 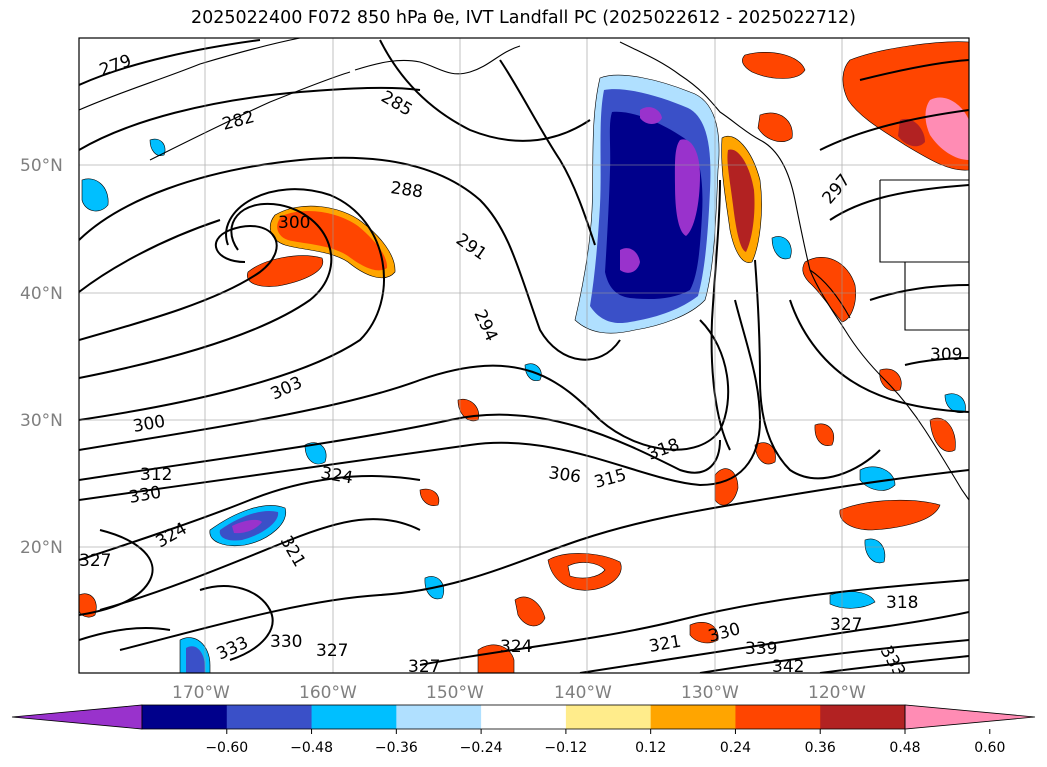 What do you see at coordinates (396, 748) in the screenshot?
I see `colorbar-tick-label: −0.36` at bounding box center [396, 748].